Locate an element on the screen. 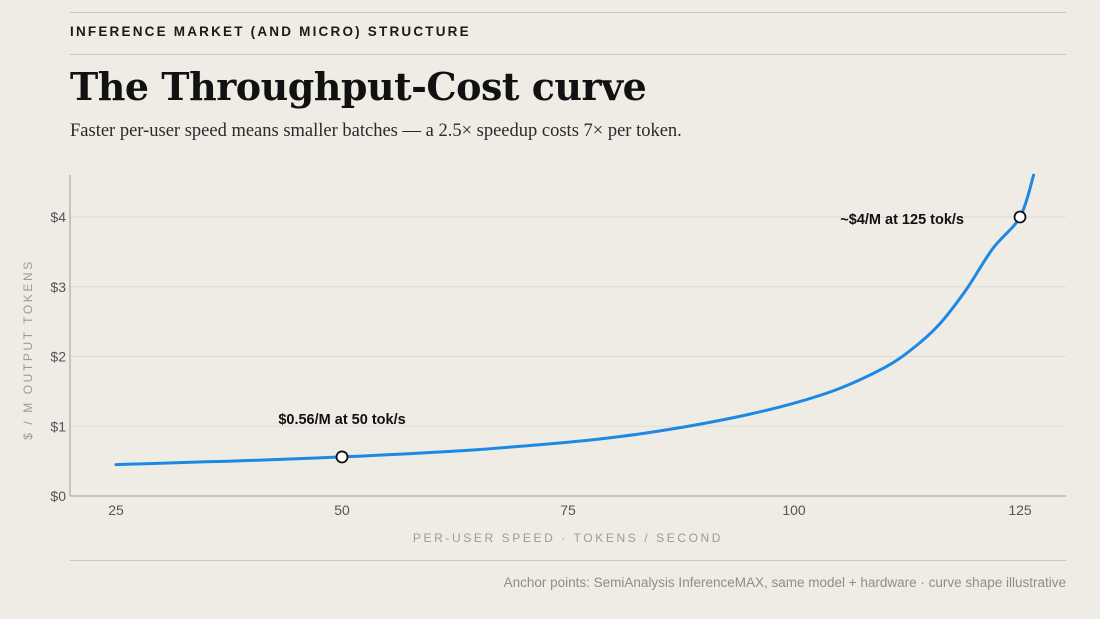  top-rule is located at coordinates (568, 12).